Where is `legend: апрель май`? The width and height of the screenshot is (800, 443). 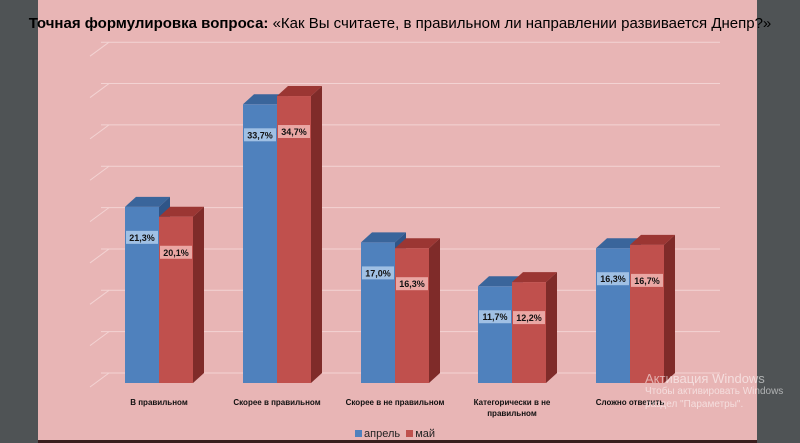 legend: апрель май is located at coordinates (395, 434).